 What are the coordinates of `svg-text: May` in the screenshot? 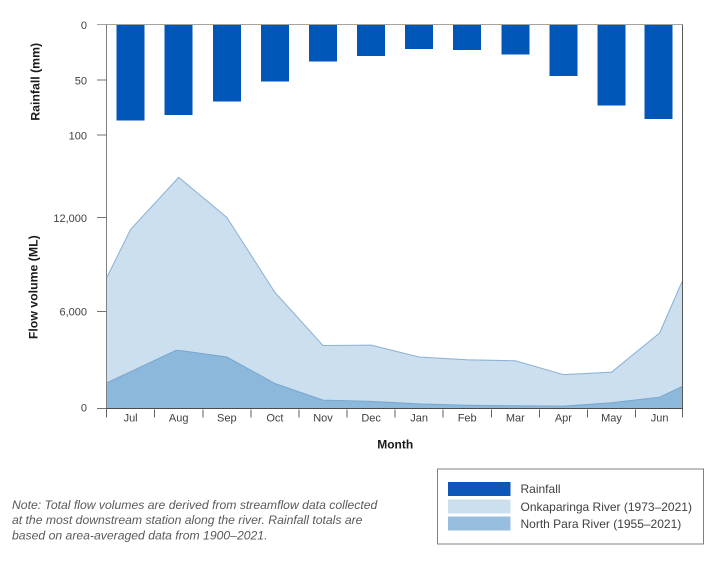 It's located at (611, 418).